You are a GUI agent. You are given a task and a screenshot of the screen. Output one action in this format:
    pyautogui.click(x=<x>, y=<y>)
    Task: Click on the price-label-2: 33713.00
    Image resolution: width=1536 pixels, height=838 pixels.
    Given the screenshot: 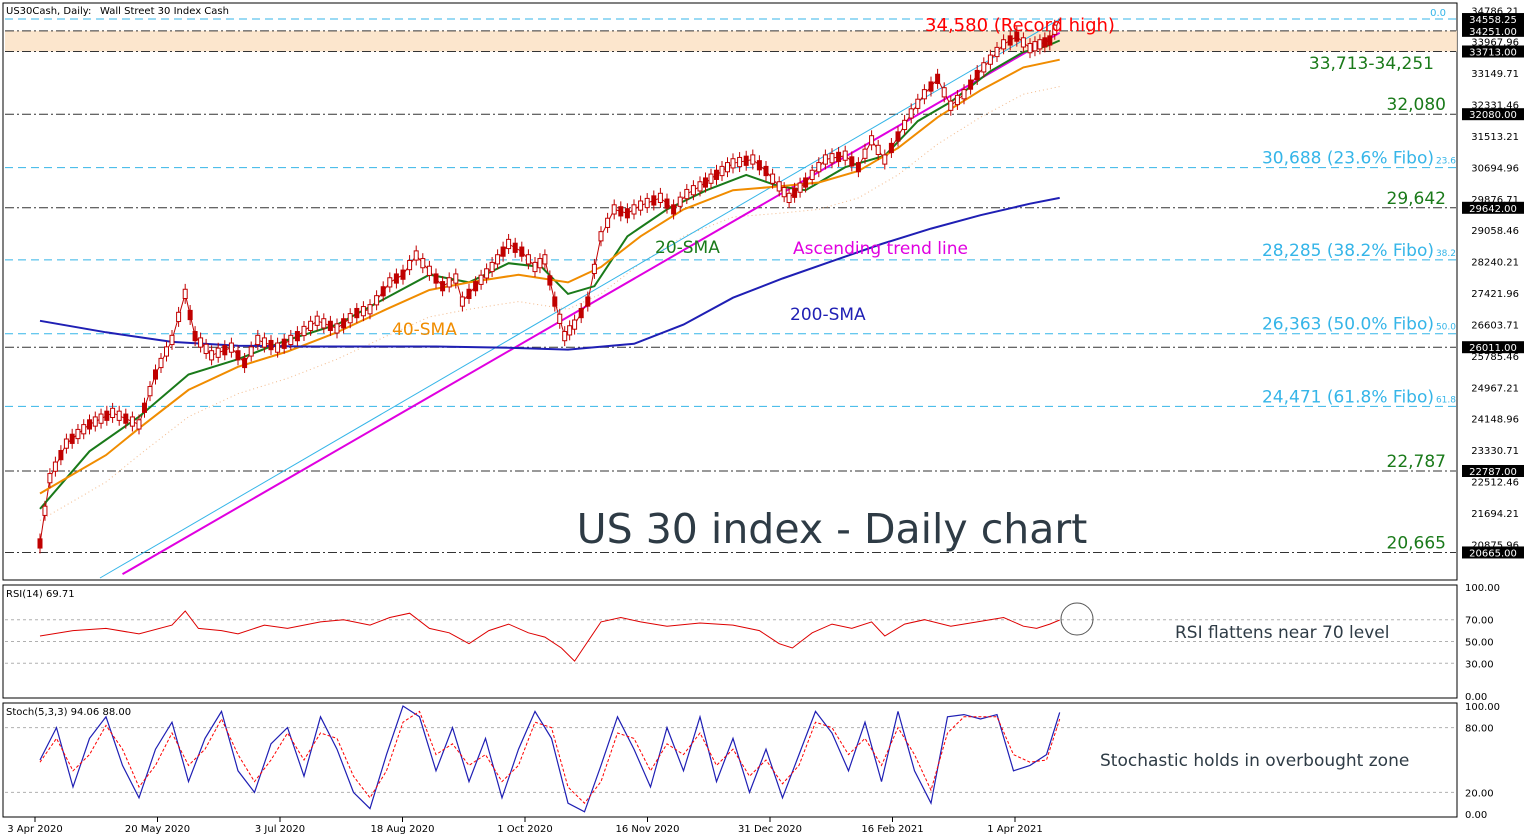 What is the action you would take?
    pyautogui.click(x=1493, y=52)
    